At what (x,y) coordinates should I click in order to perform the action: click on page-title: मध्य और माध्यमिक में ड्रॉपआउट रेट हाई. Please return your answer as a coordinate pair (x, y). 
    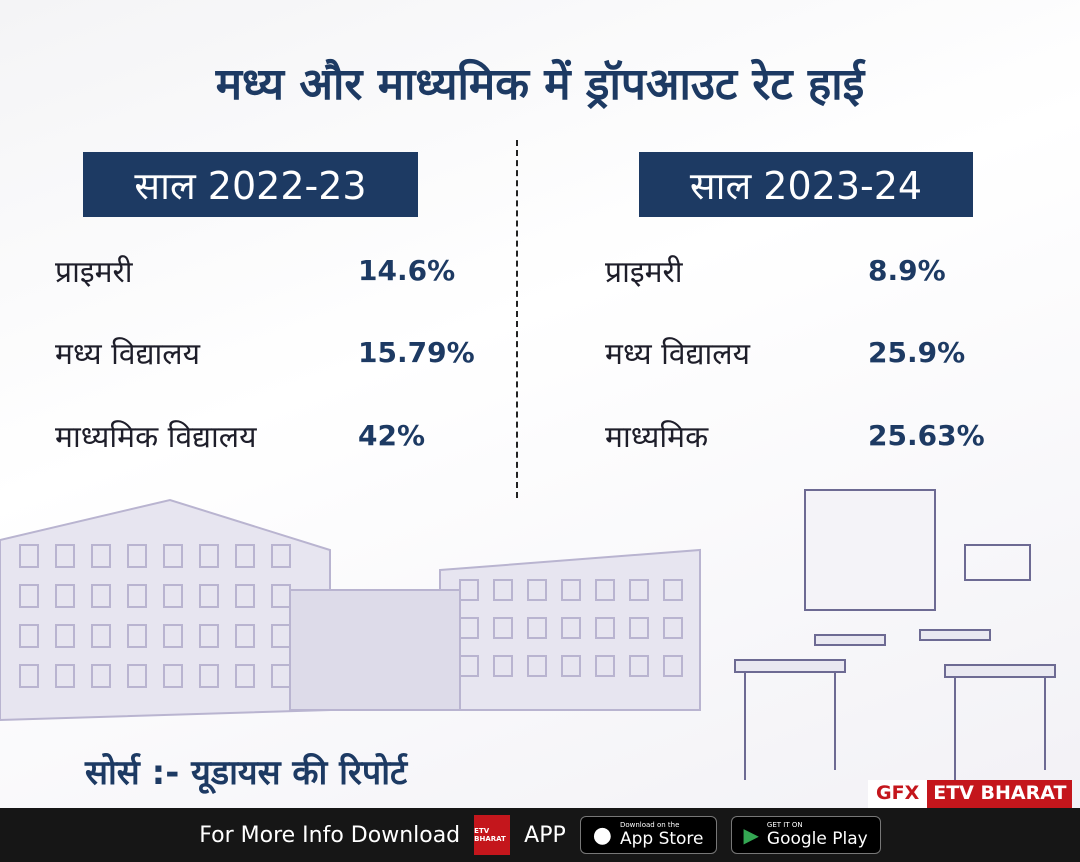
    Looking at the image, I should click on (540, 84).